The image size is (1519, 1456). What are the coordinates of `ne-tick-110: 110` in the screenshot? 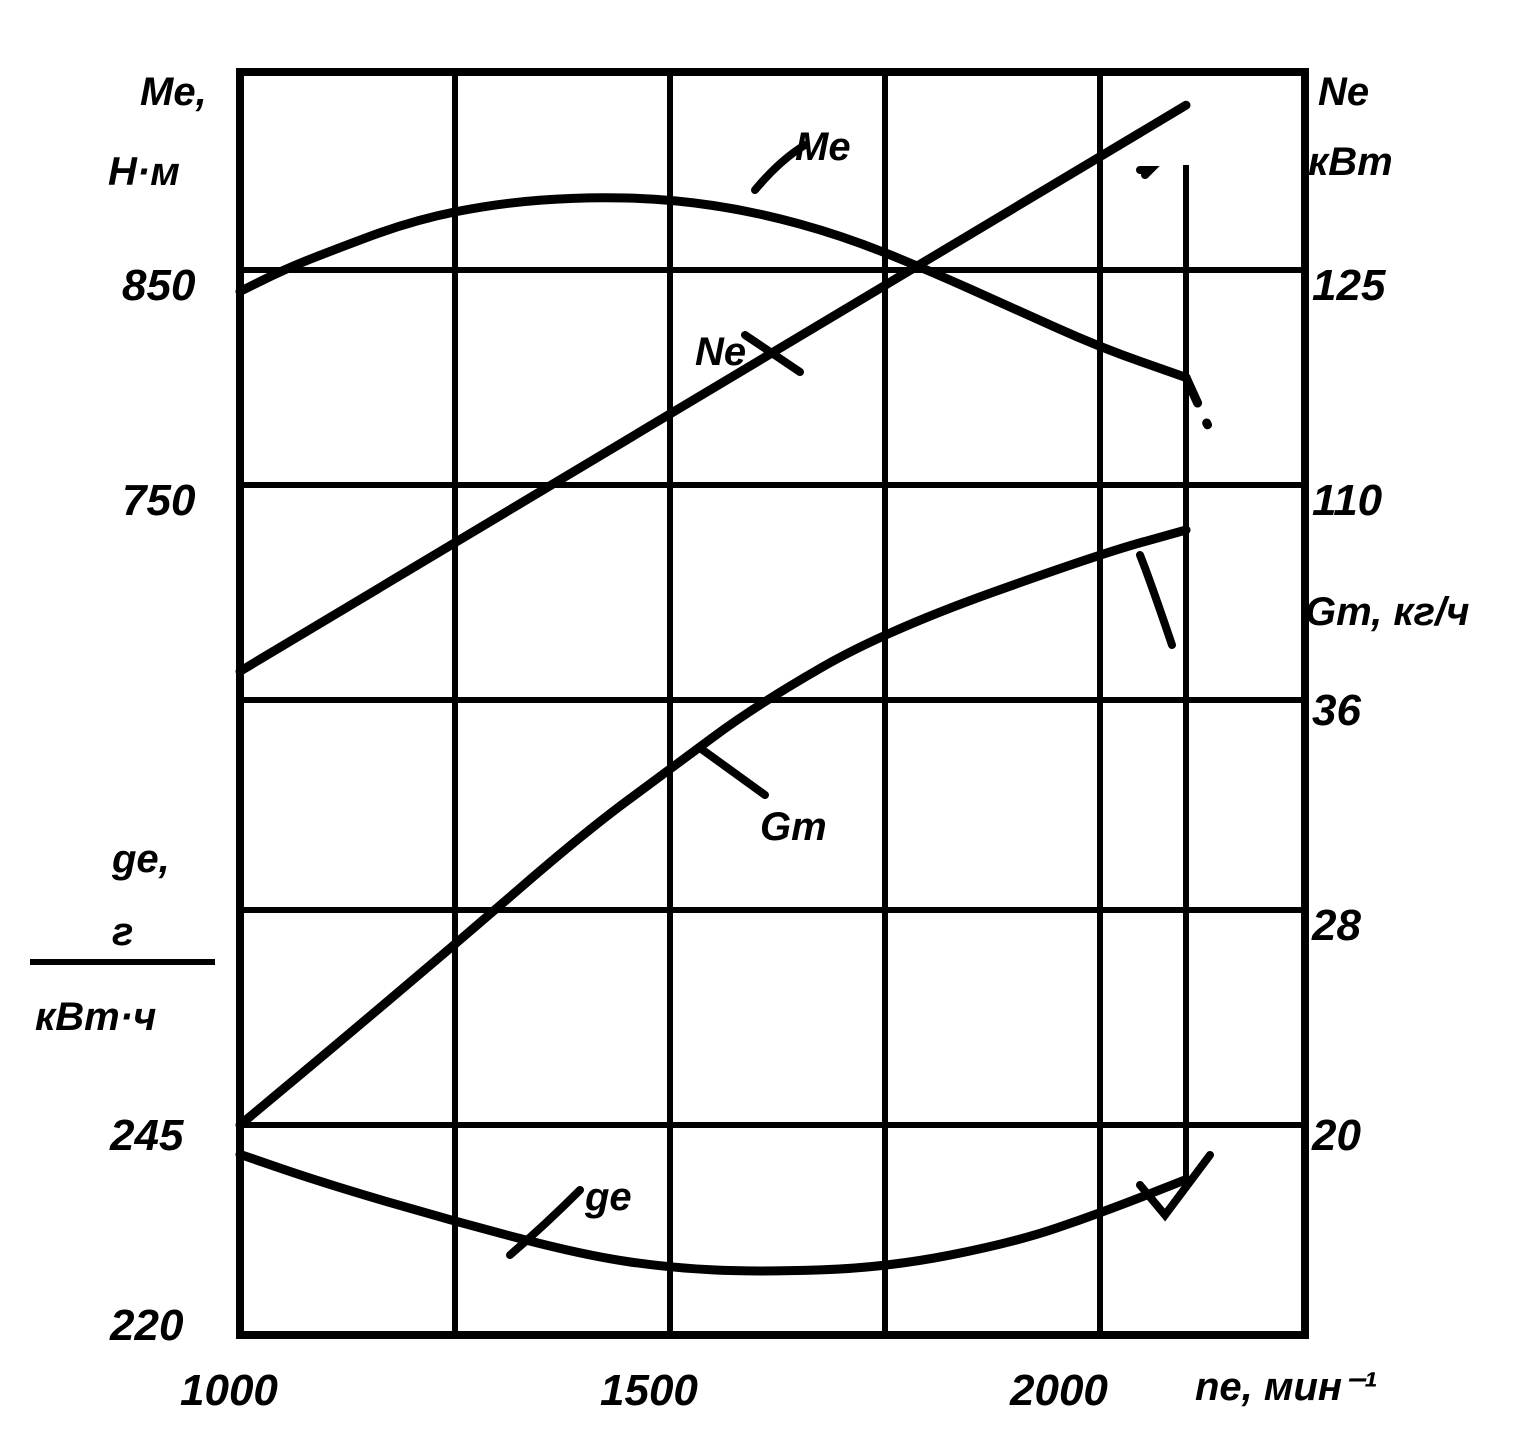 It's located at (1347, 500).